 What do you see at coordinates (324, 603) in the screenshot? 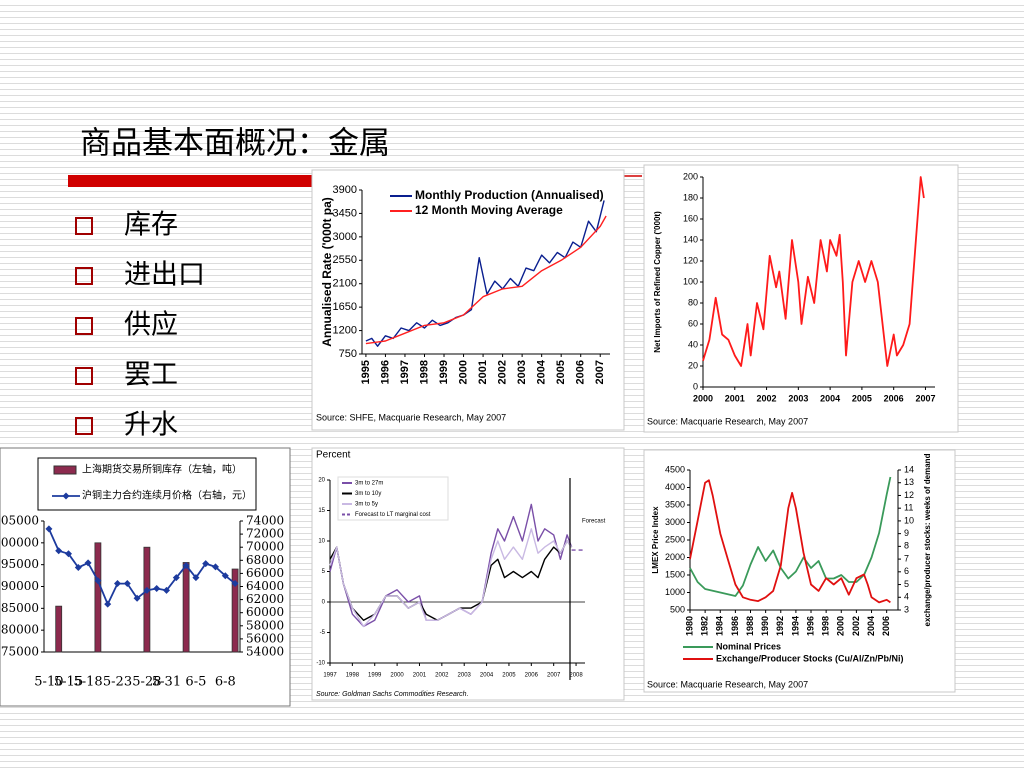
I see `y-tick-label: 0` at bounding box center [324, 603].